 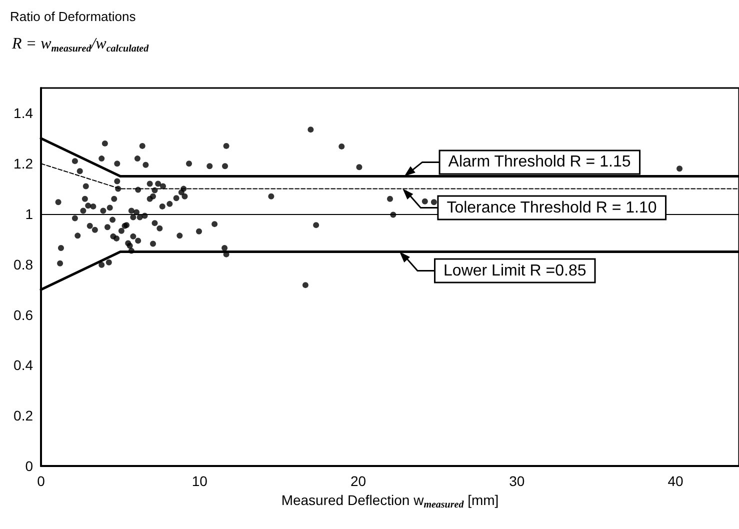 What do you see at coordinates (29, 214) in the screenshot?
I see `y-tick-label: 1` at bounding box center [29, 214].